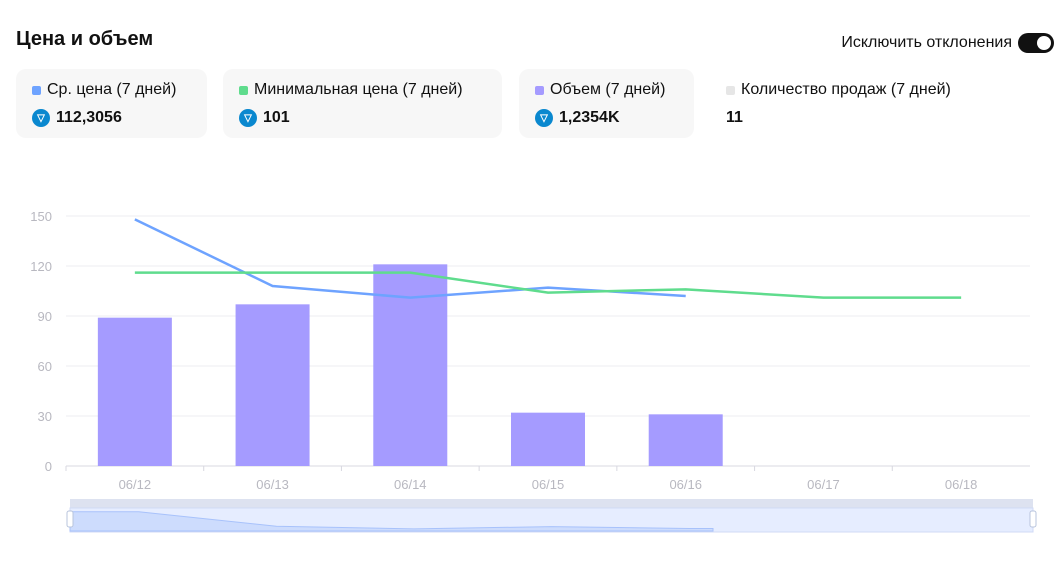 This screenshot has width=1060, height=562. I want to click on y-tick-label: 0, so click(48, 466).